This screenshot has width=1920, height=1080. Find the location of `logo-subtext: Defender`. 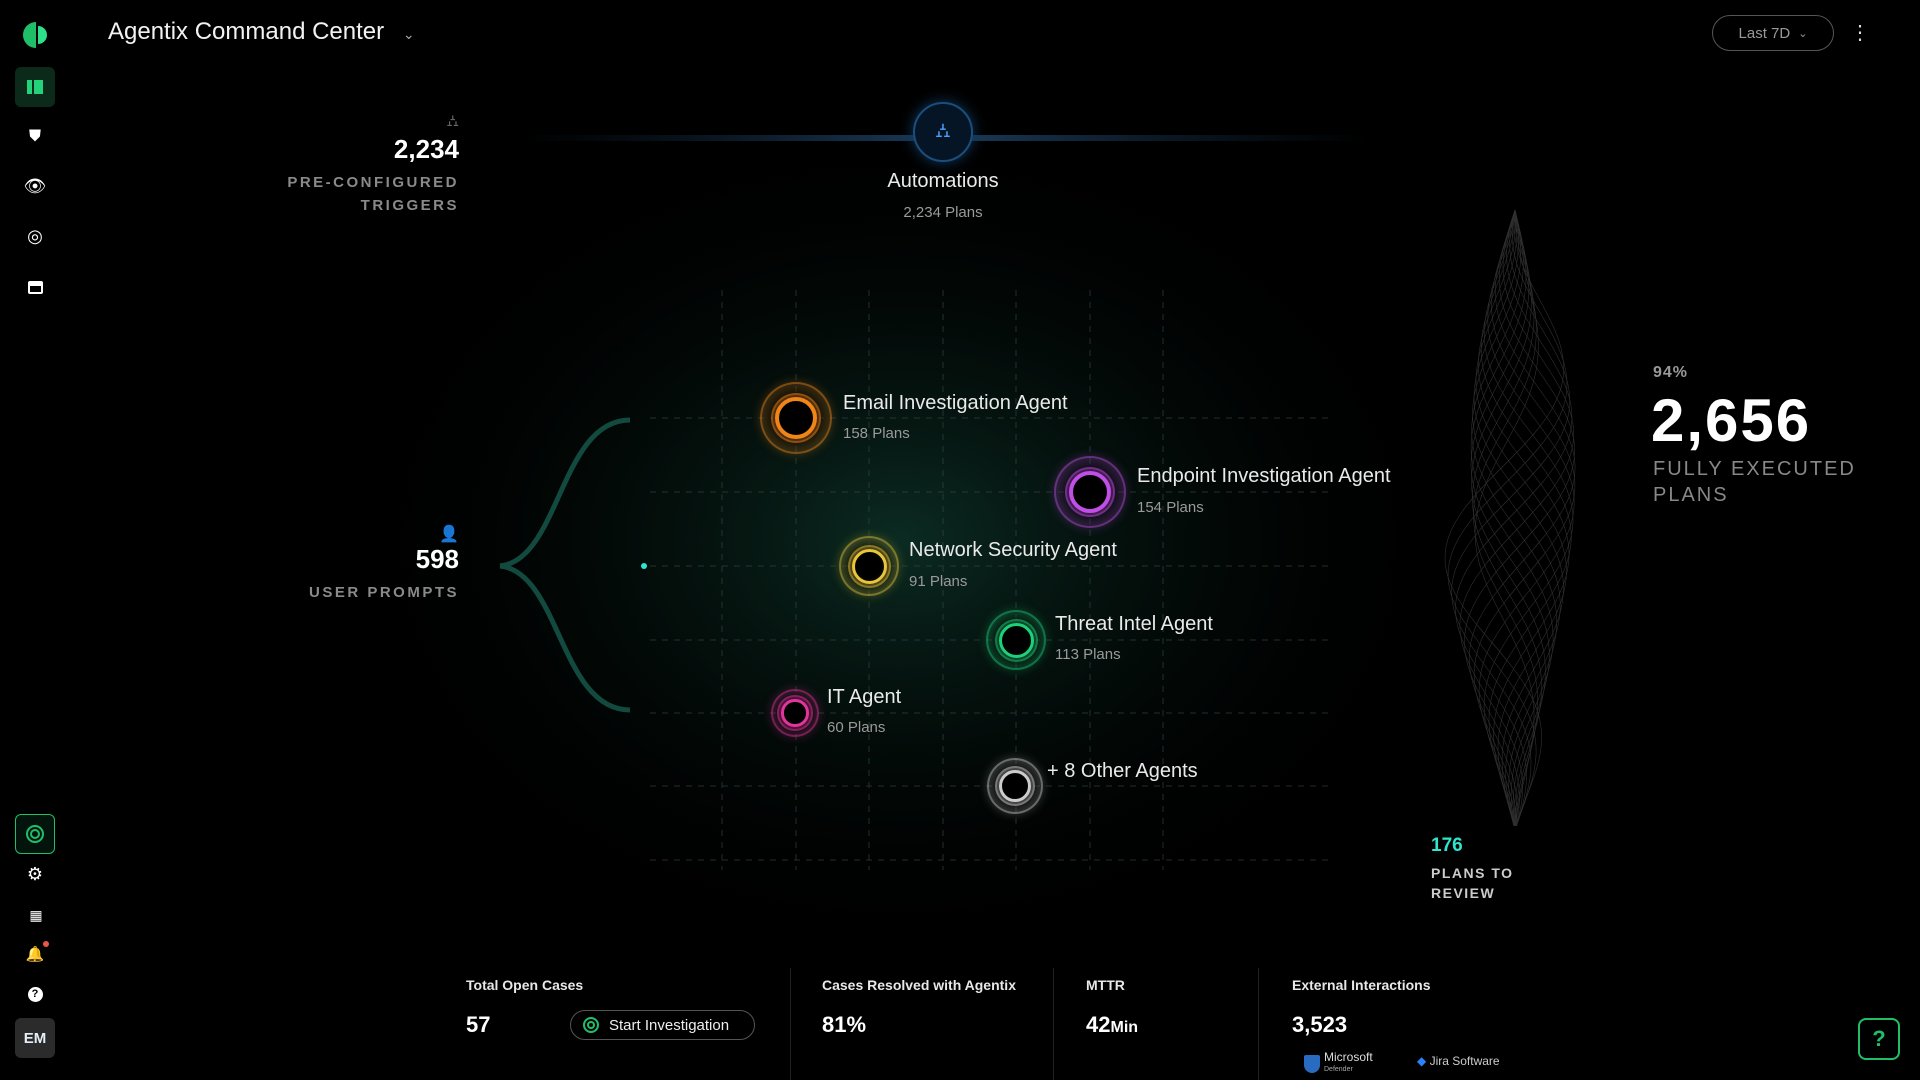

logo-subtext: Defender is located at coordinates (1338, 1069).